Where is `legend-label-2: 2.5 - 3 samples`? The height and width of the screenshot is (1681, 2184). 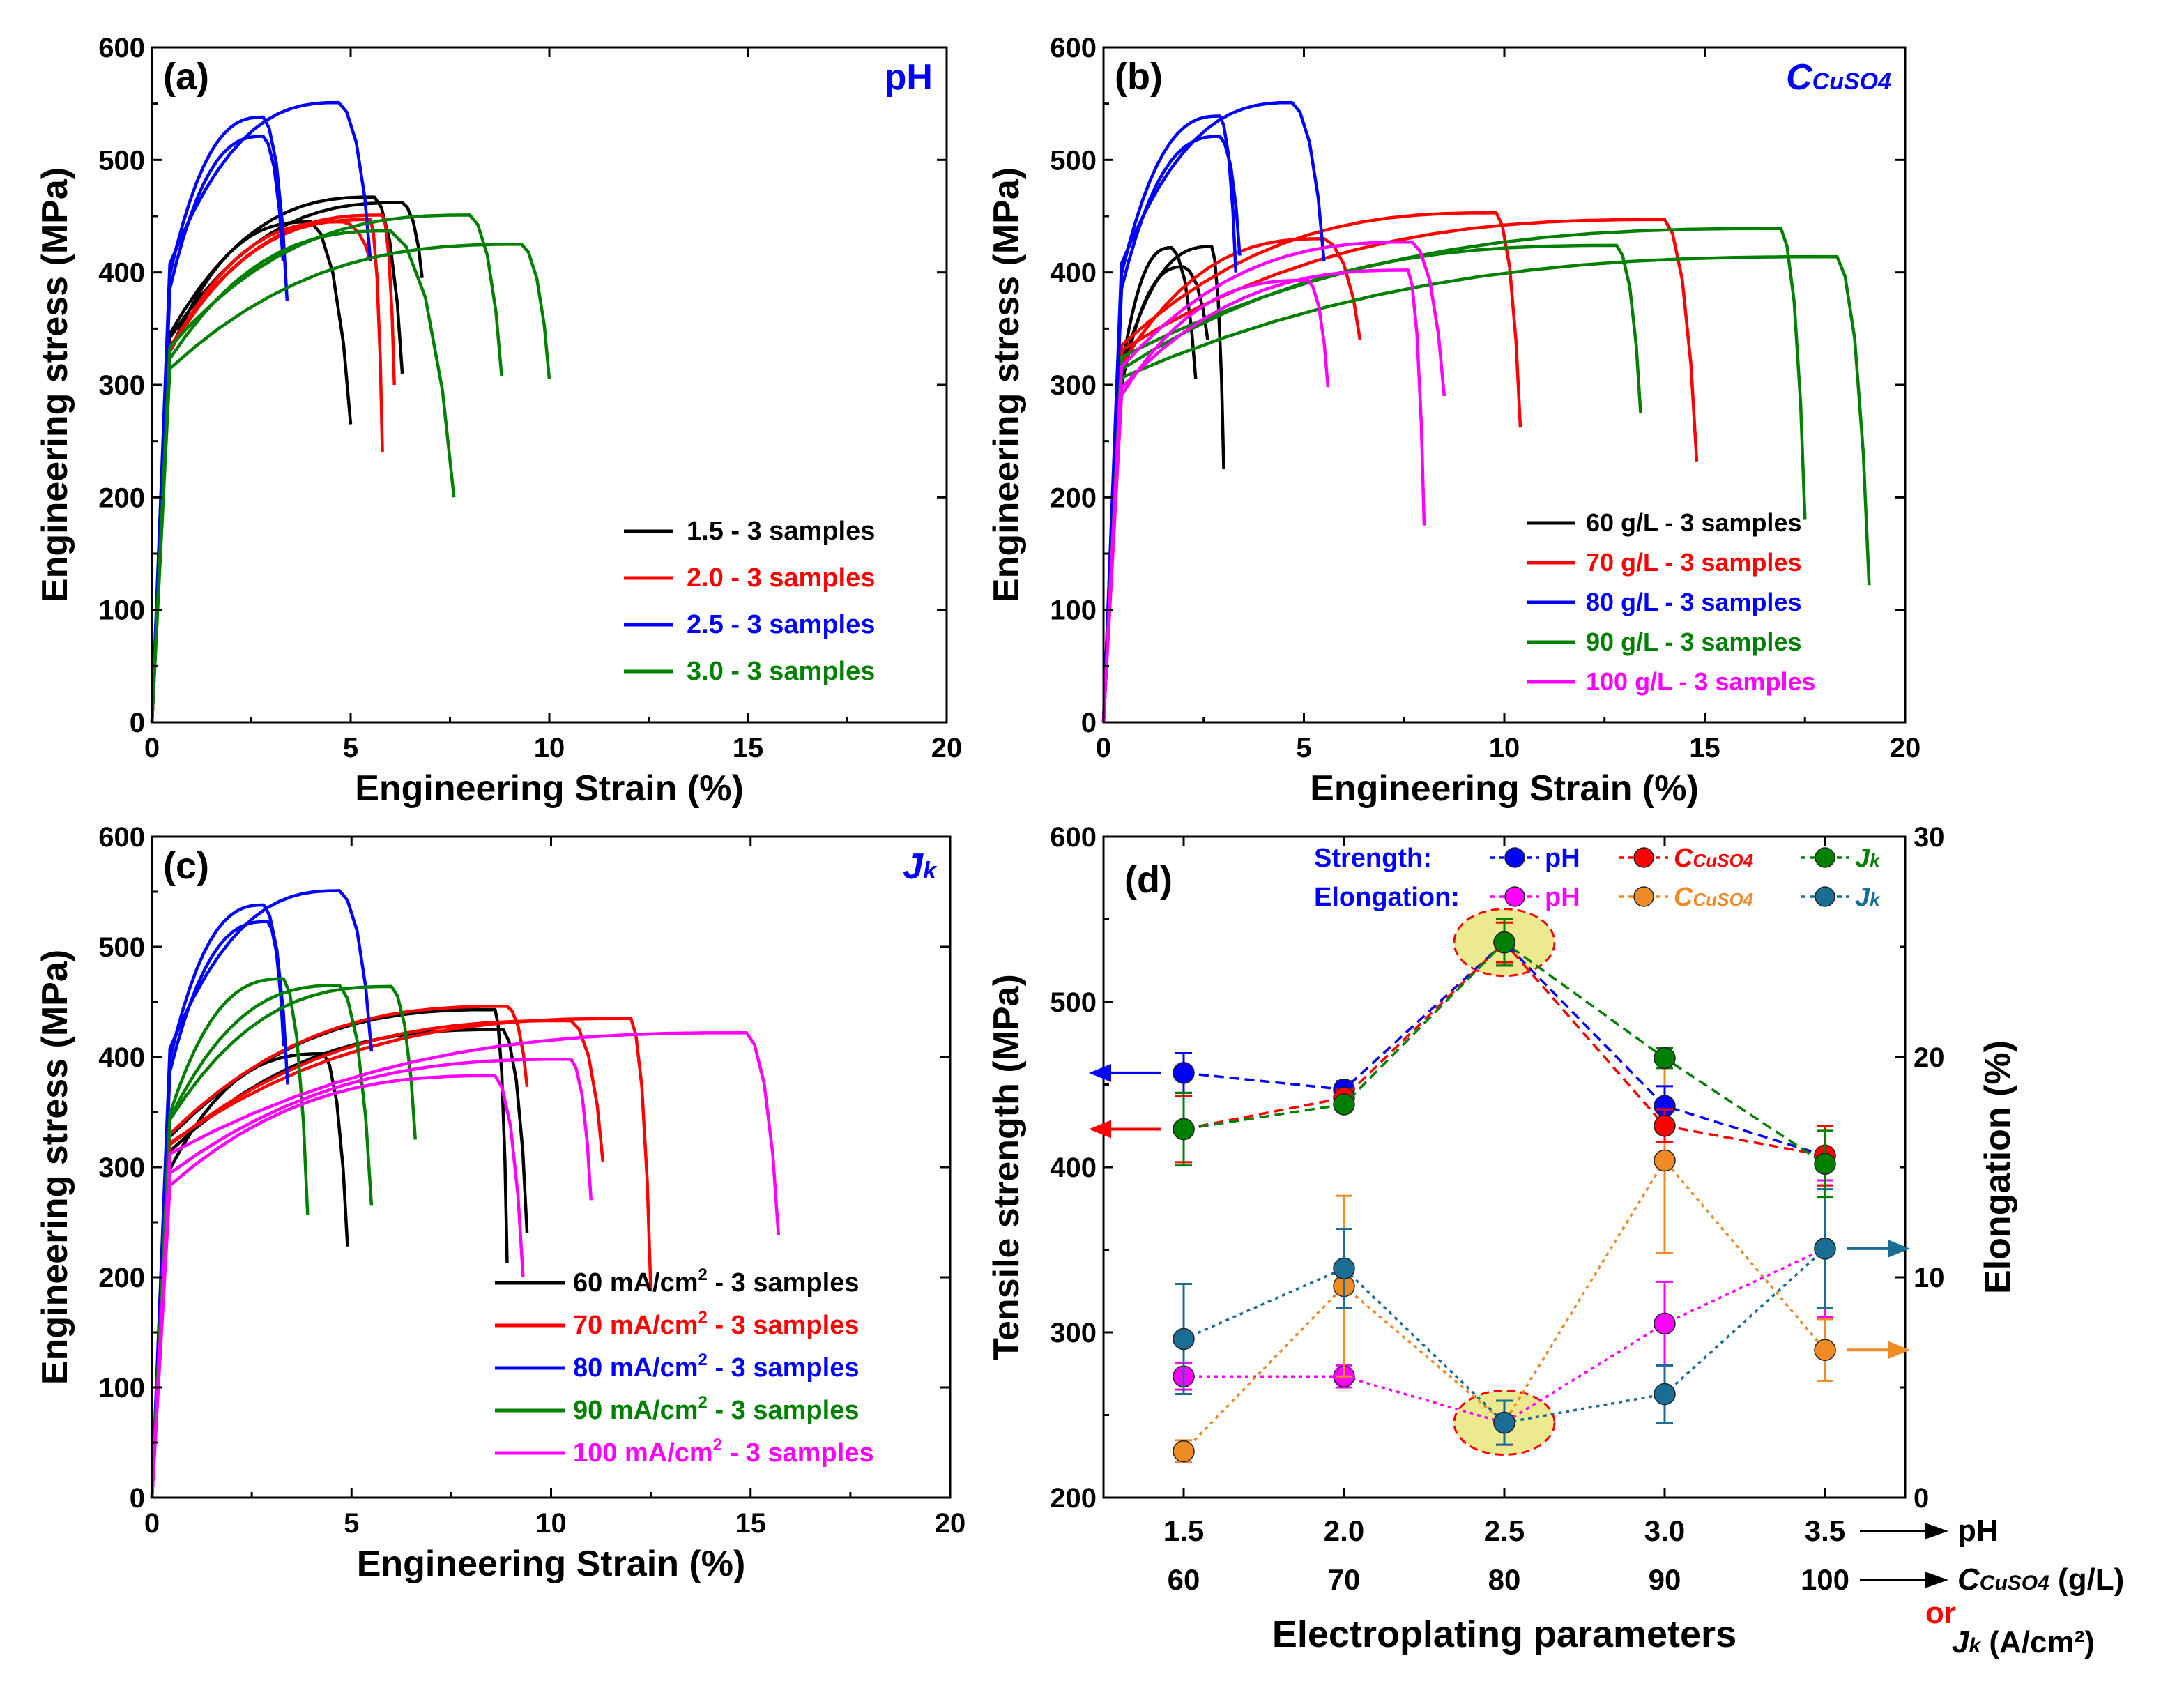 legend-label-2: 2.5 - 3 samples is located at coordinates (781, 625).